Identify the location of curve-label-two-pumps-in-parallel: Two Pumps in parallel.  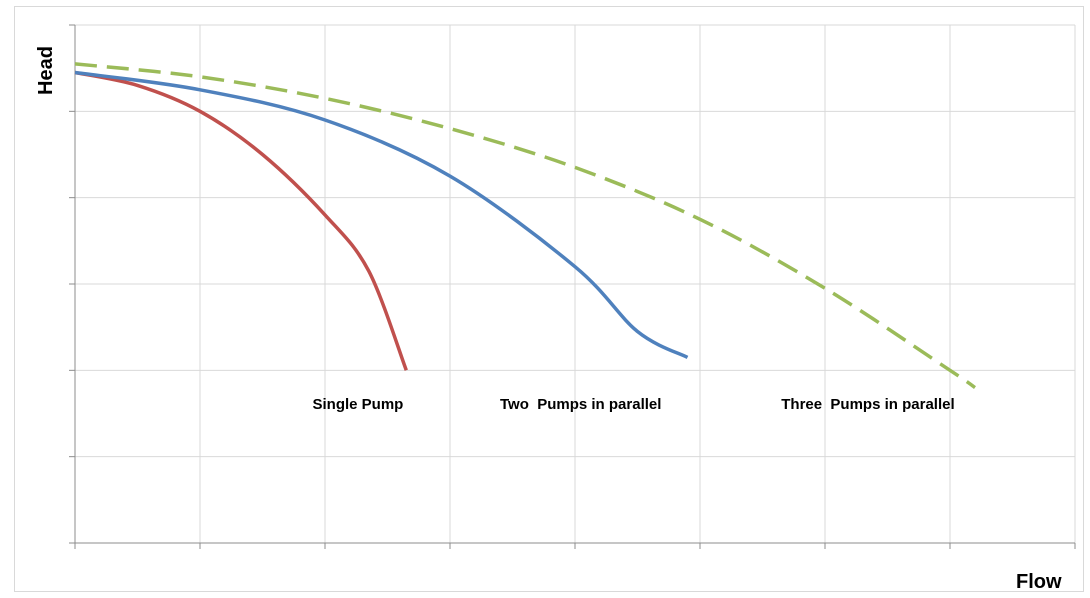
(580, 404).